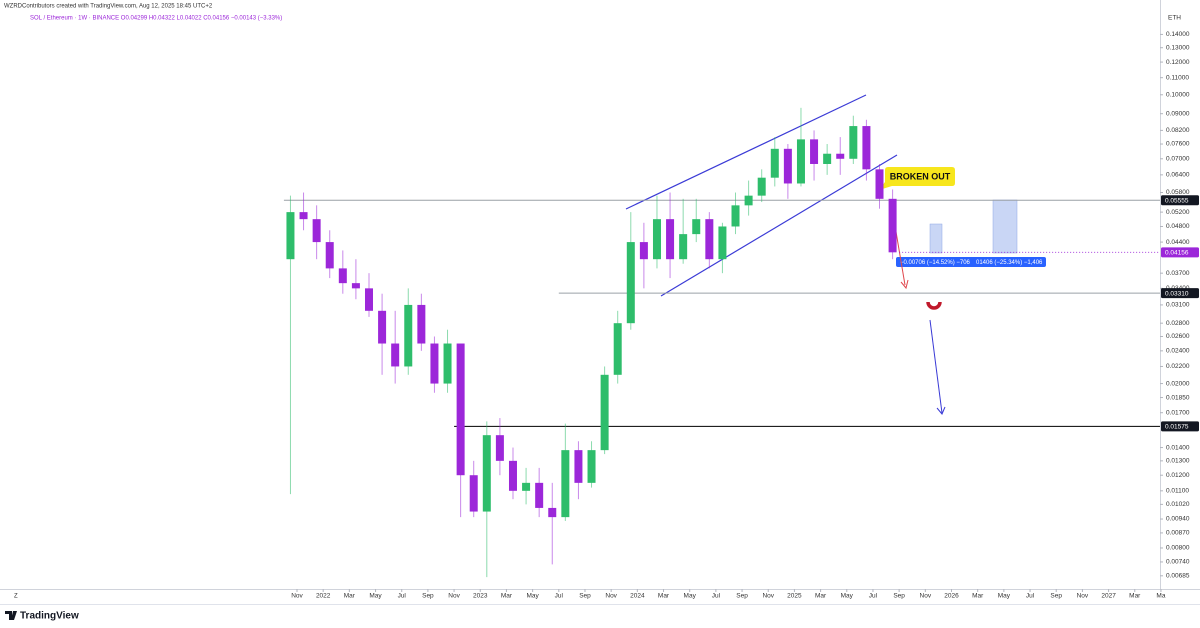 The height and width of the screenshot is (628, 1200). Describe the element at coordinates (1177, 253) in the screenshot. I see `price-tag-label: 0.04156` at that location.